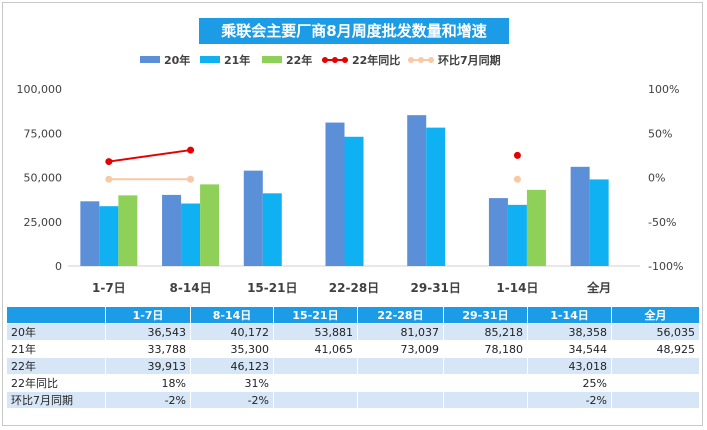 Image resolution: width=707 pixels, height=430 pixels. I want to click on row-label: 22年同比, so click(56, 383).